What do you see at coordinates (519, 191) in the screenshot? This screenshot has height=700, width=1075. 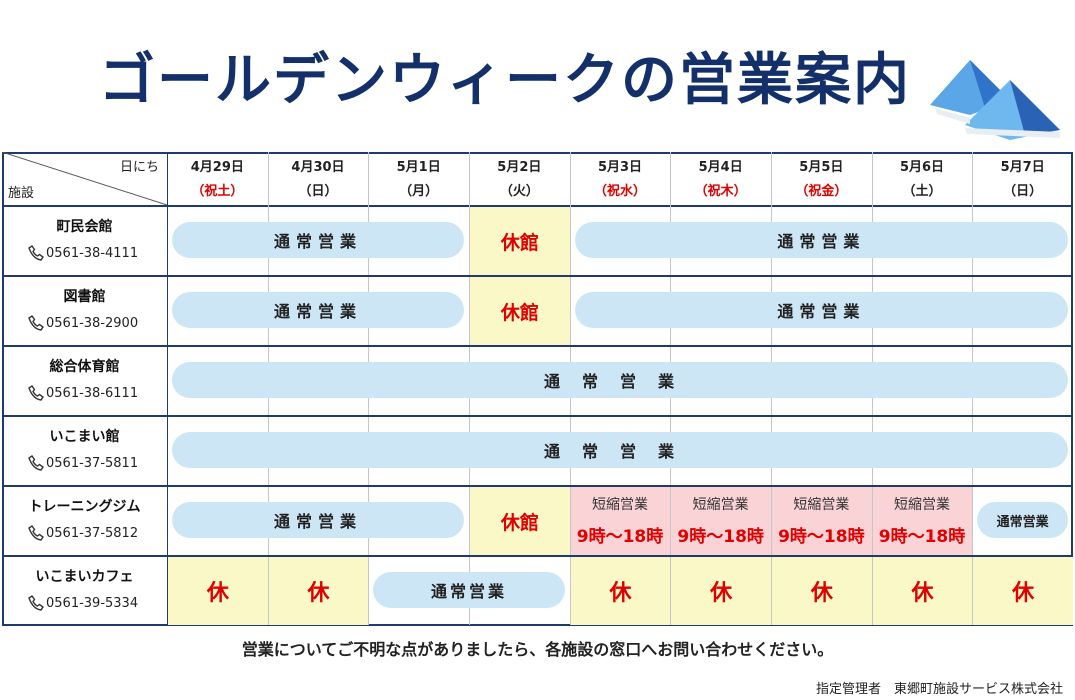 I see `day-name: （火）` at bounding box center [519, 191].